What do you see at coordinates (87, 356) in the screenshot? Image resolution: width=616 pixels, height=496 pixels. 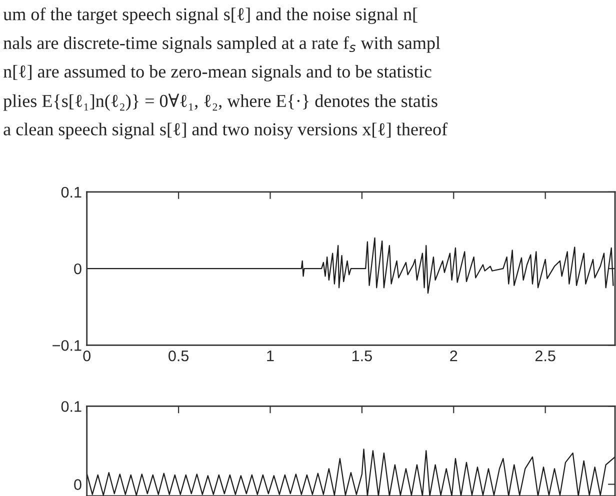 I see `x-tick-label: 0` at bounding box center [87, 356].